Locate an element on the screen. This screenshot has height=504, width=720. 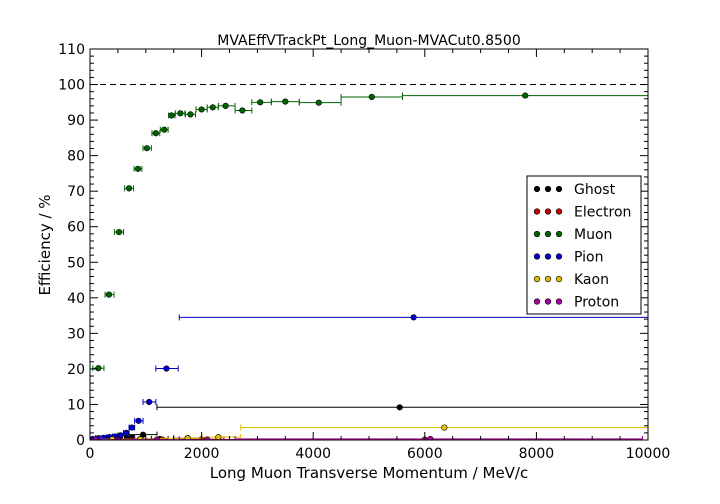
legend-label: Kaon is located at coordinates (591, 280).